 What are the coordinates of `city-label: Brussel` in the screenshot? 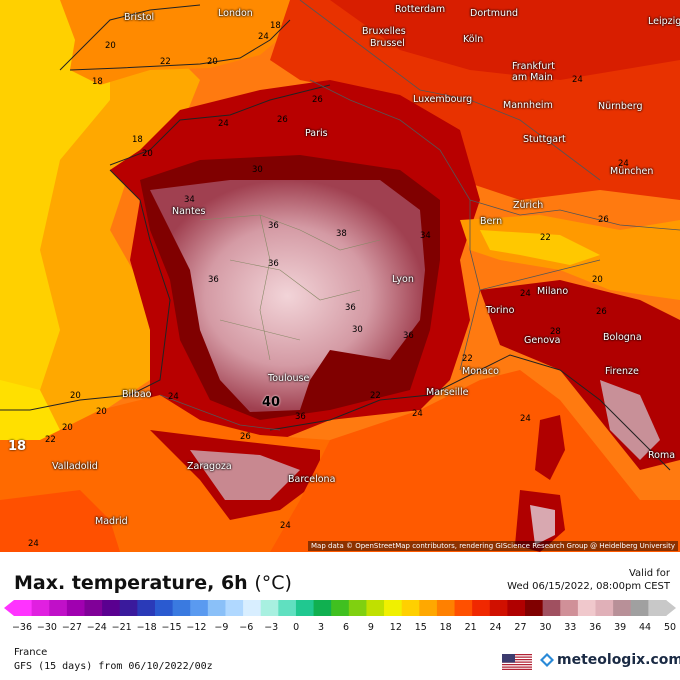 It's located at (387, 43).